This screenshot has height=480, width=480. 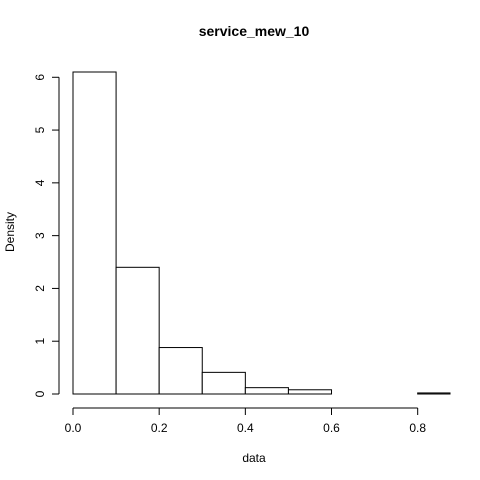 I want to click on x-axis-label: data, so click(x=254, y=458).